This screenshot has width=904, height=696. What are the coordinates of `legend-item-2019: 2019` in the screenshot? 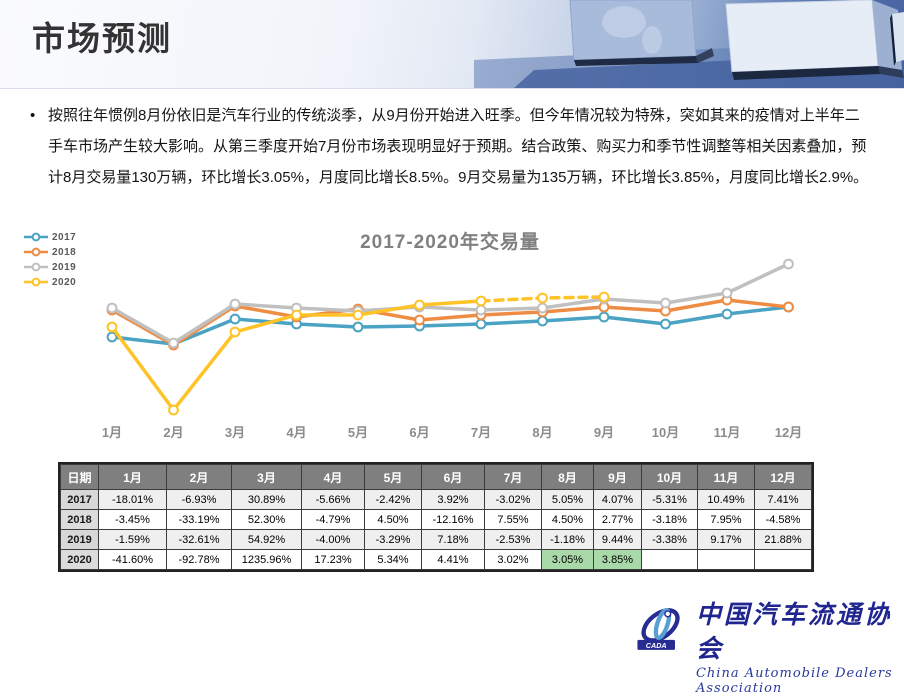 It's located at (50, 267).